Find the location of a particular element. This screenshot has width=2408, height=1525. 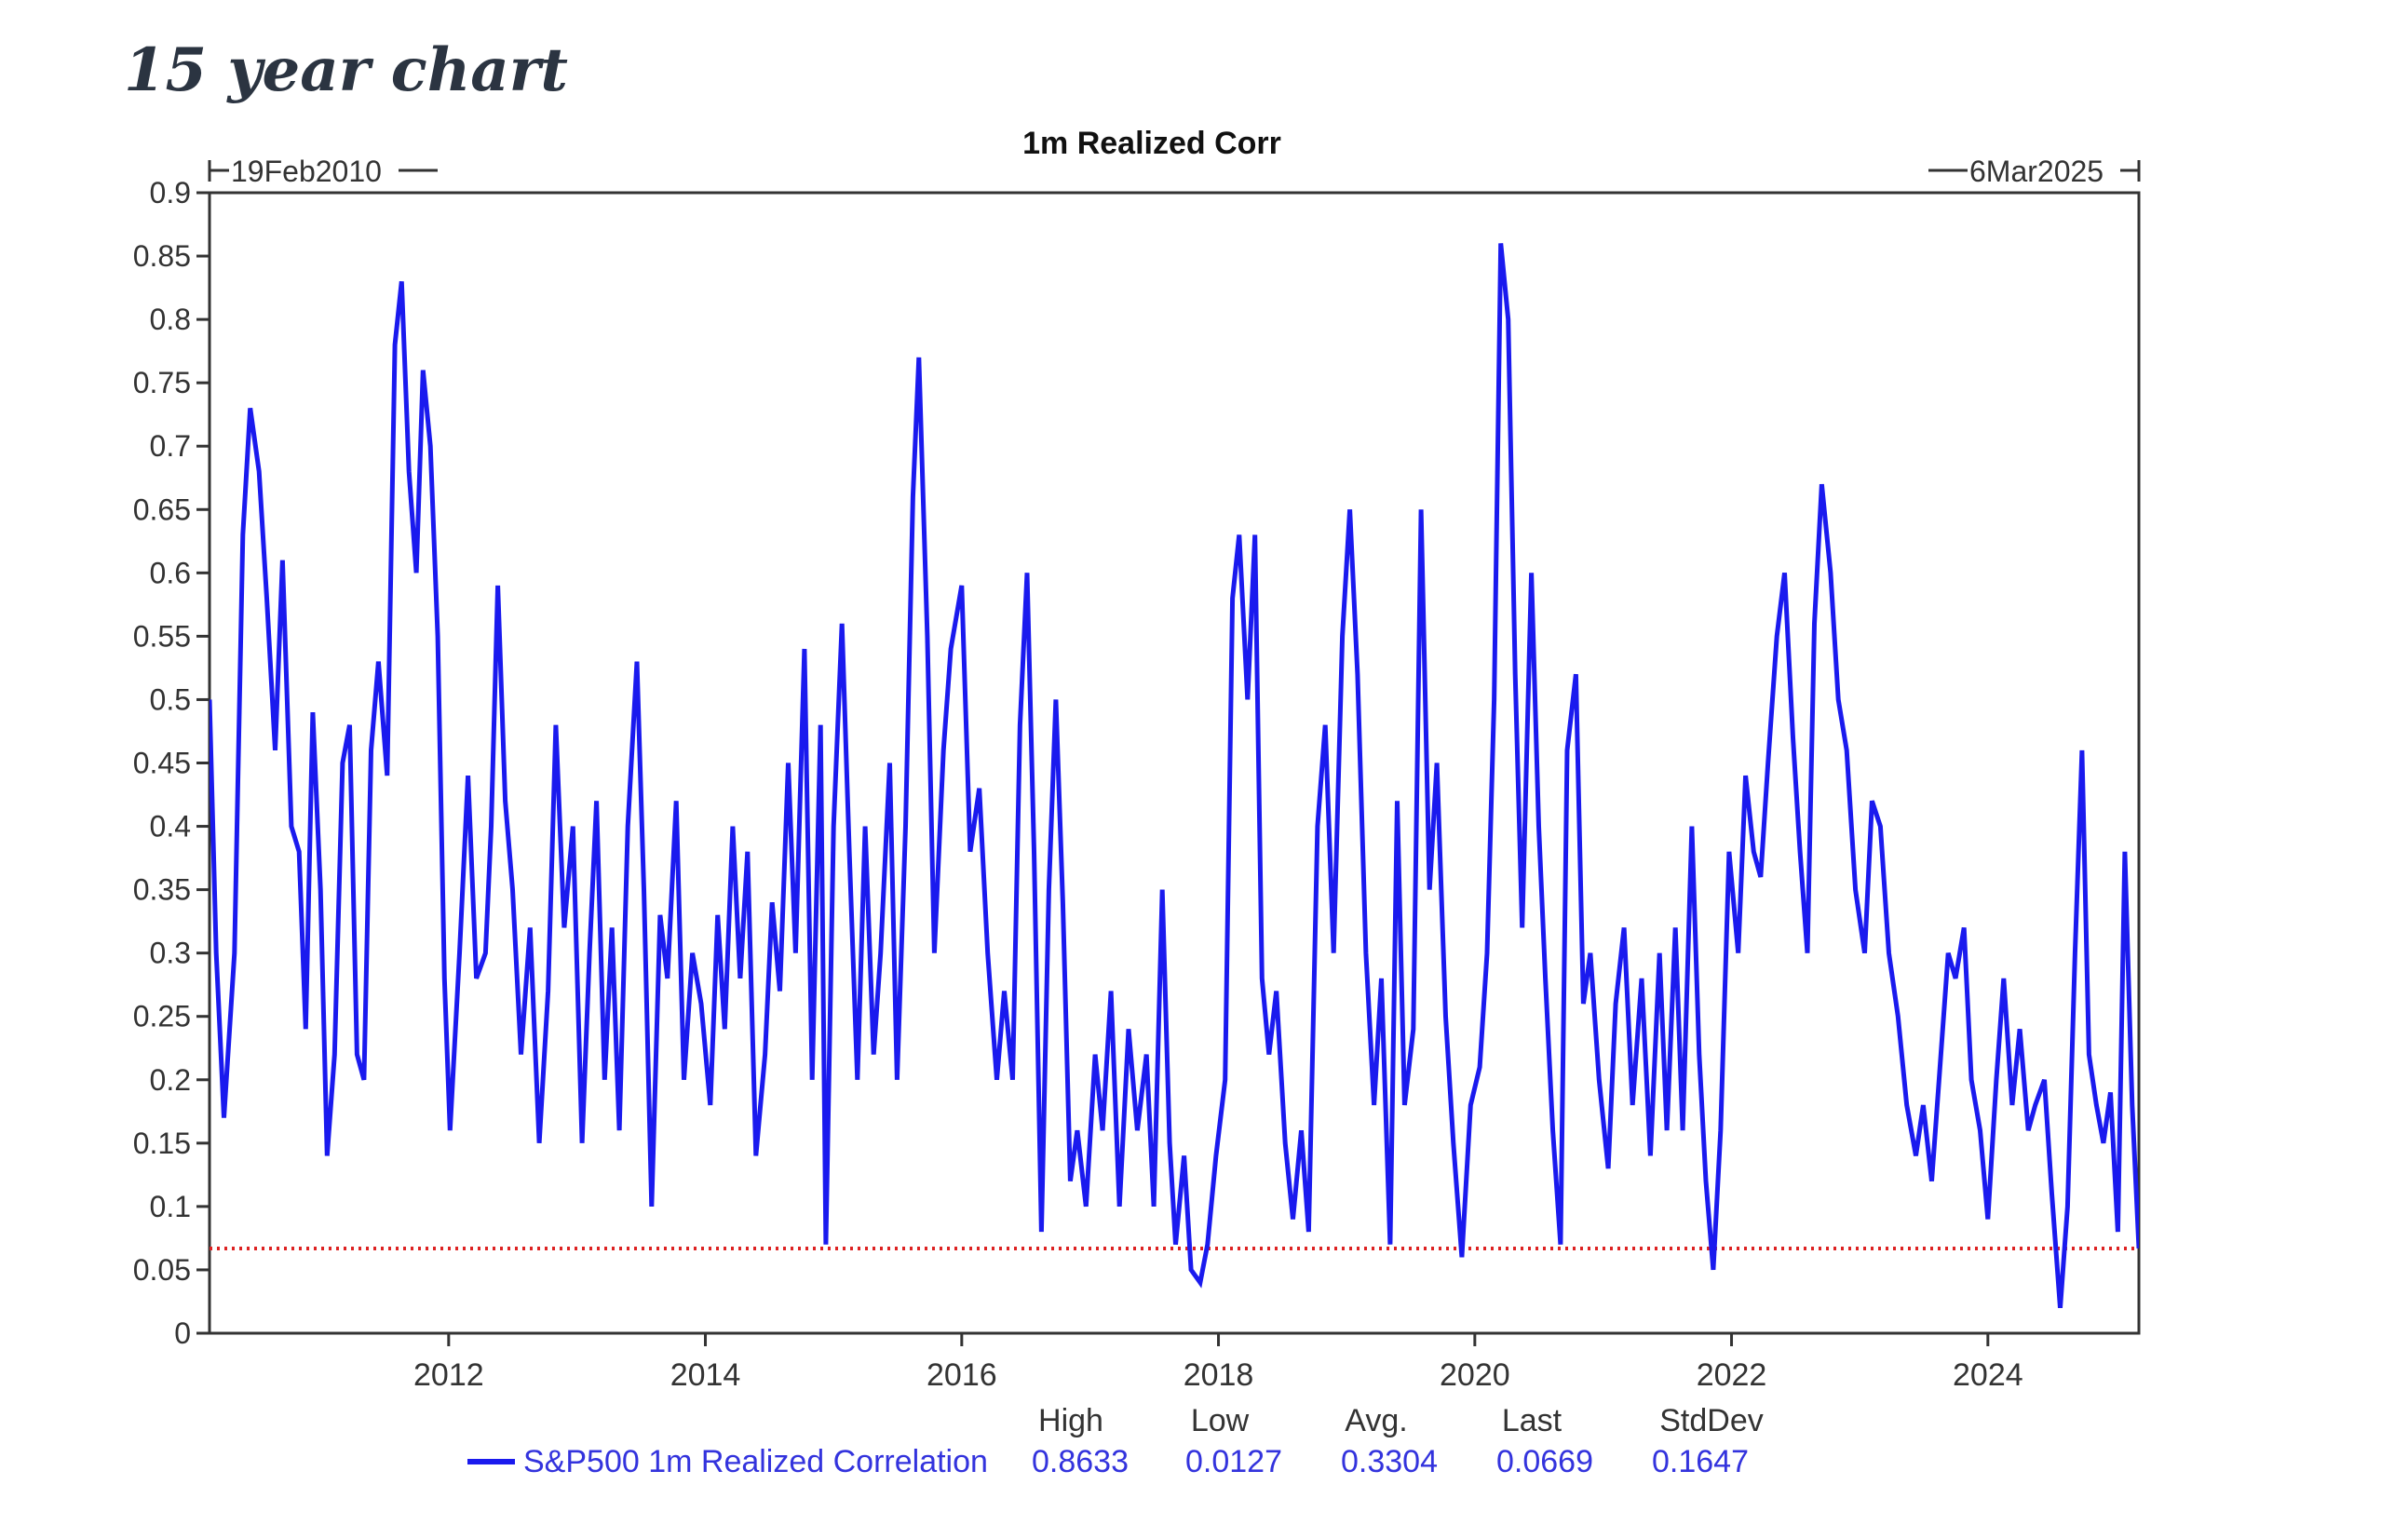

y-tick-label: 0.1 is located at coordinates (170, 1206).